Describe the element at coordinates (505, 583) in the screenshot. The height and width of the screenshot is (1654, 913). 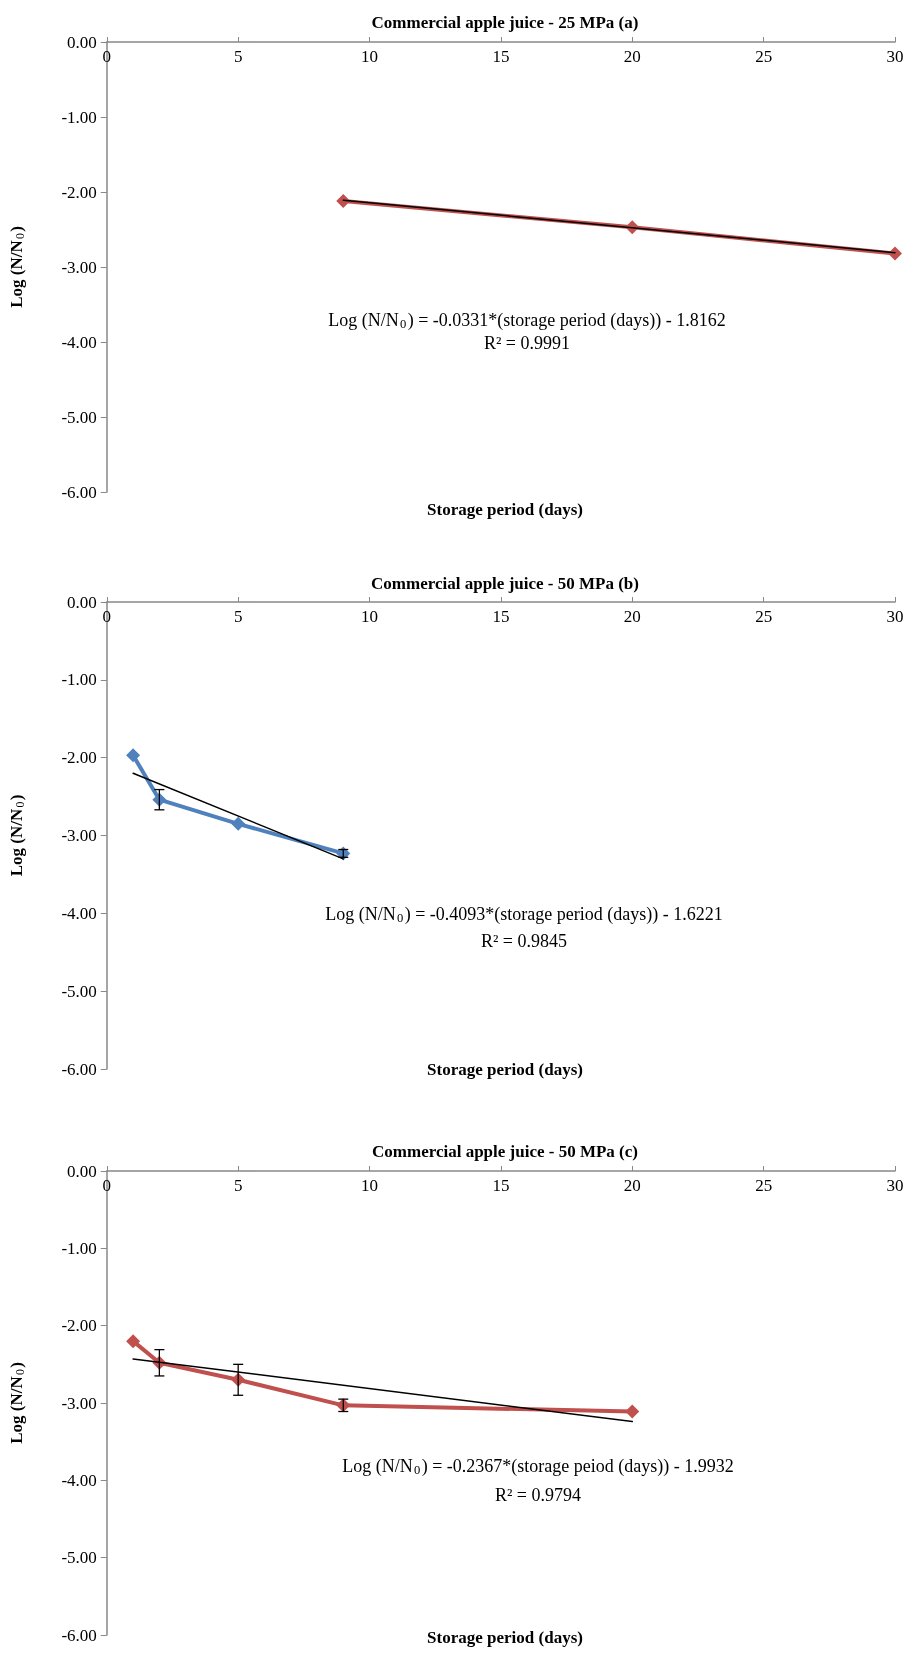
I see `chart-title: Commercial apple juice - 50 MPa (b)` at that location.